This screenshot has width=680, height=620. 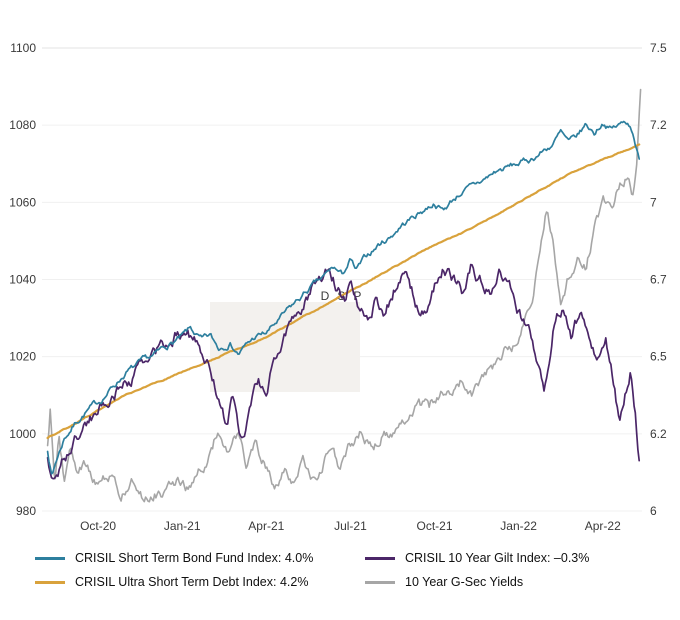 I want to click on left-axis-tick-label: 1040, so click(x=22, y=280).